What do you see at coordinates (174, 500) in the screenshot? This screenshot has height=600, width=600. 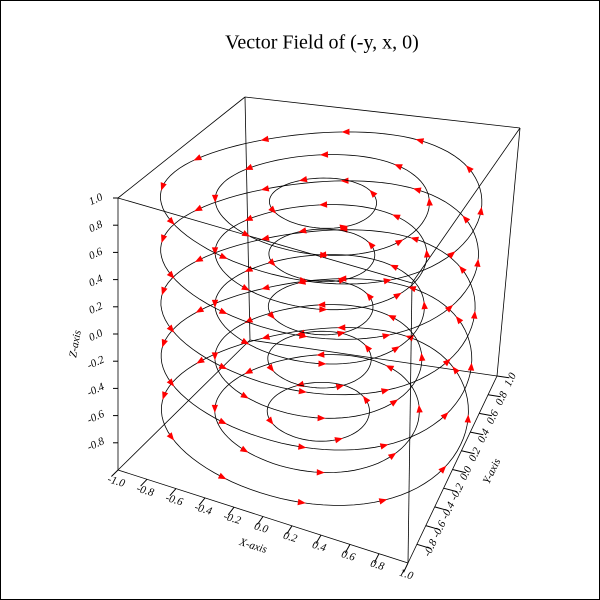 I see `x-tick-label: -0.6` at bounding box center [174, 500].